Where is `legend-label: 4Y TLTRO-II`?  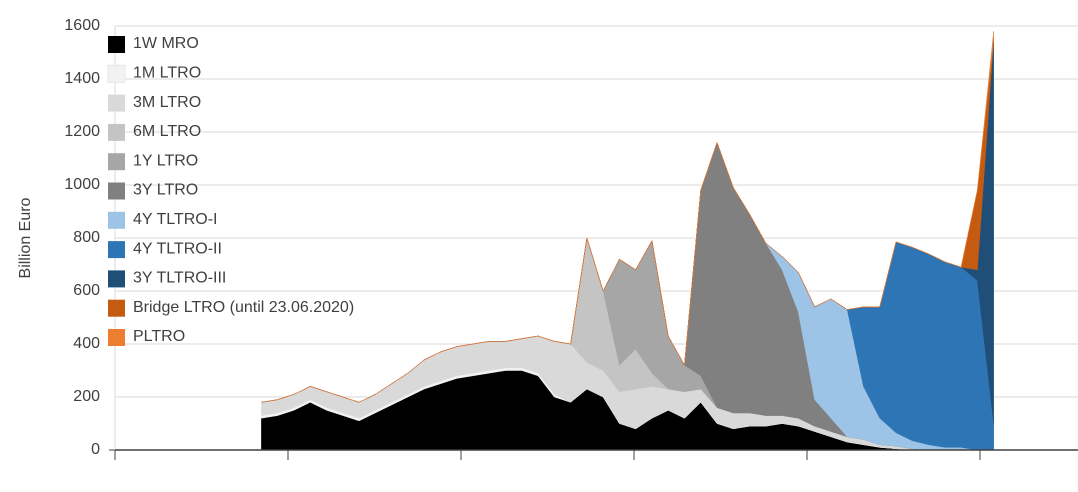
legend-label: 4Y TLTRO-II is located at coordinates (177, 248).